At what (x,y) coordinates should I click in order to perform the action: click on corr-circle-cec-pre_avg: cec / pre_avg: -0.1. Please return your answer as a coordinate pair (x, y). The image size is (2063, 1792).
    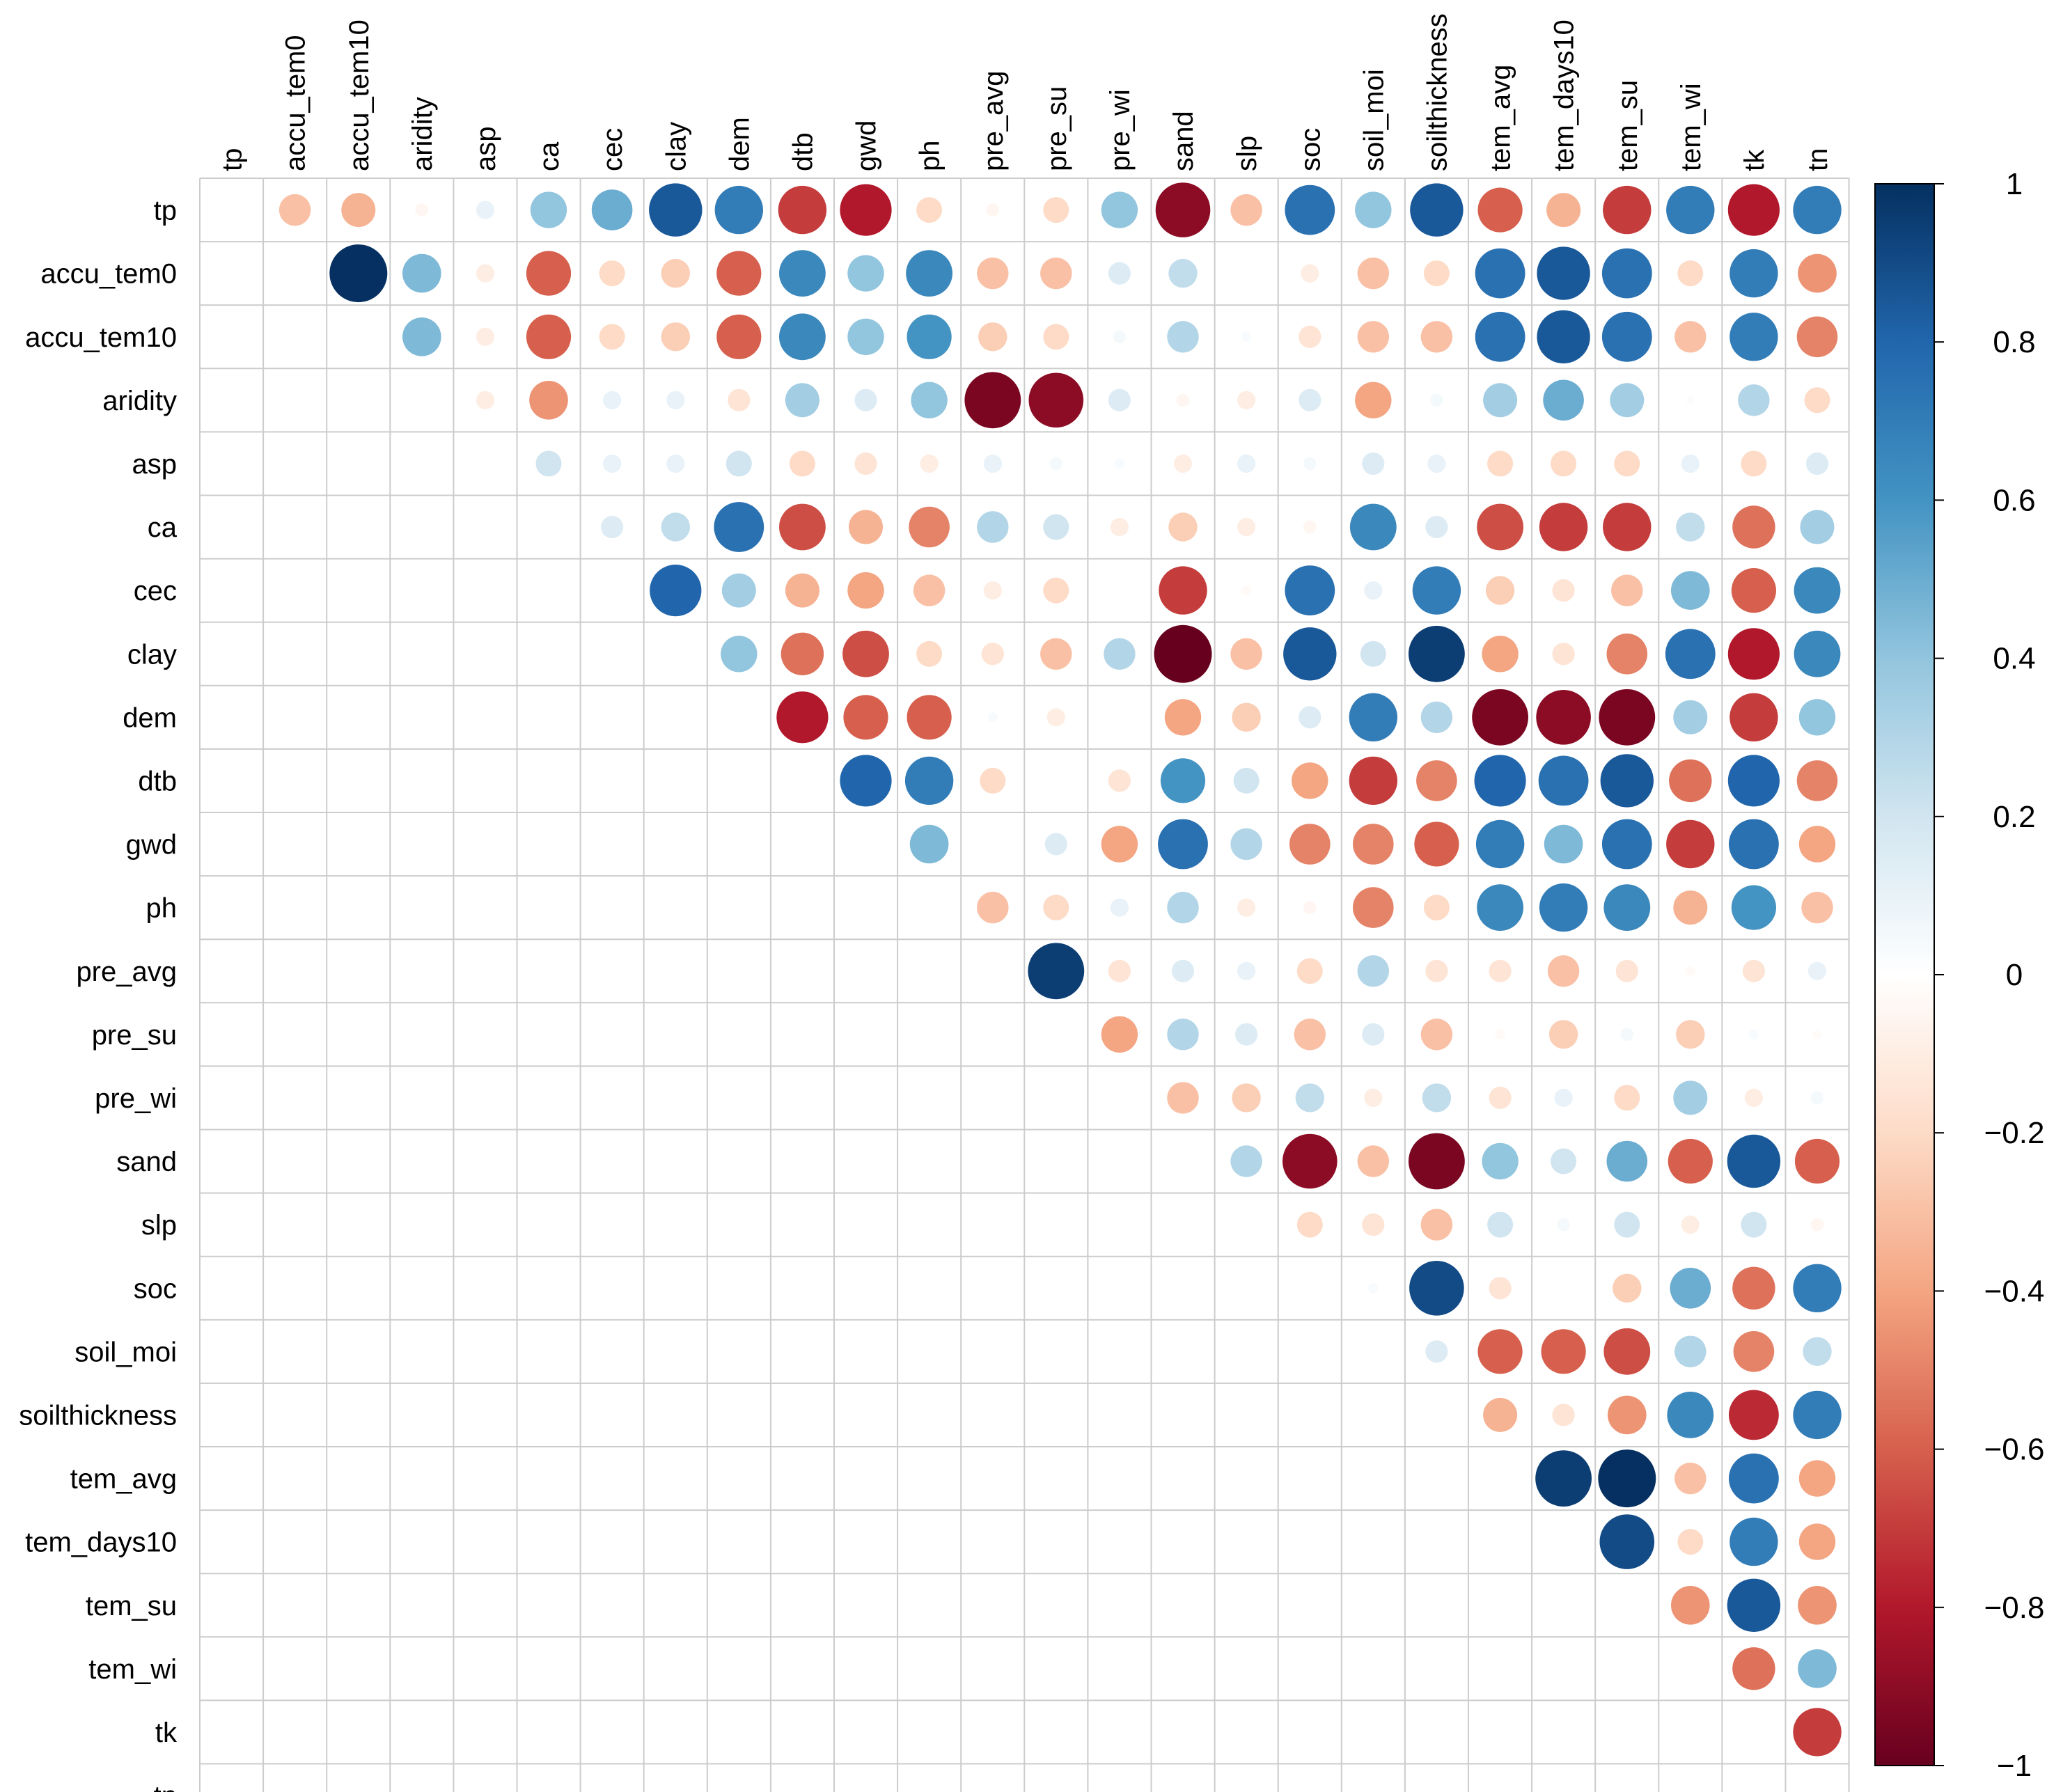
    Looking at the image, I should click on (992, 590).